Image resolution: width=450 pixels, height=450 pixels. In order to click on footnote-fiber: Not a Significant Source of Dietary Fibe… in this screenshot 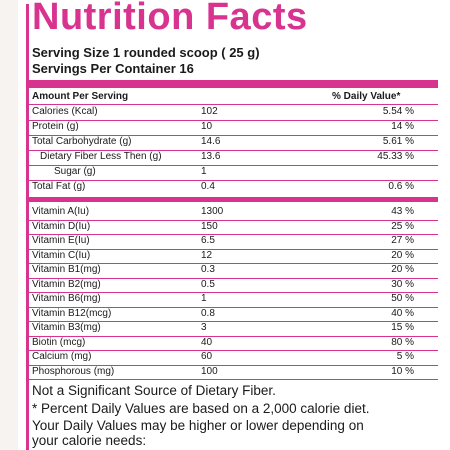, I will do `click(154, 390)`.